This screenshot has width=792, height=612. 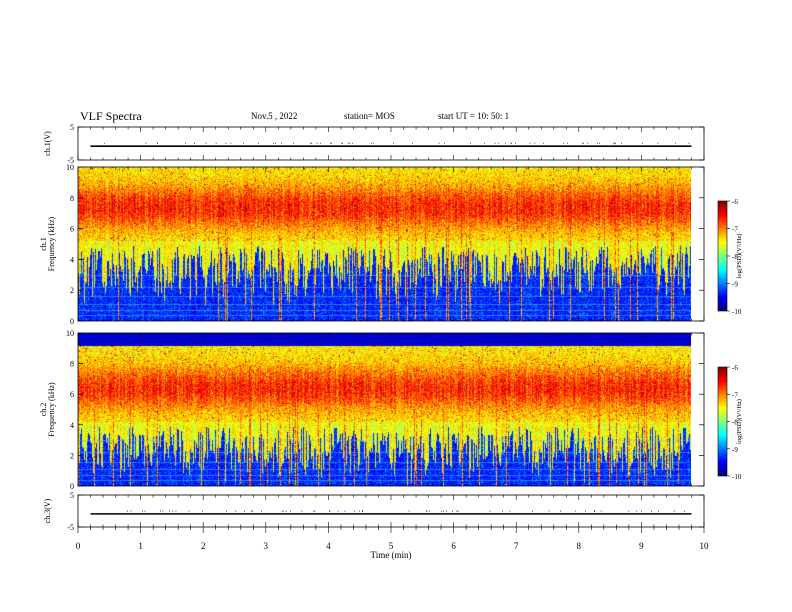 What do you see at coordinates (391, 555) in the screenshot?
I see `x-axis-label: Time (min)` at bounding box center [391, 555].